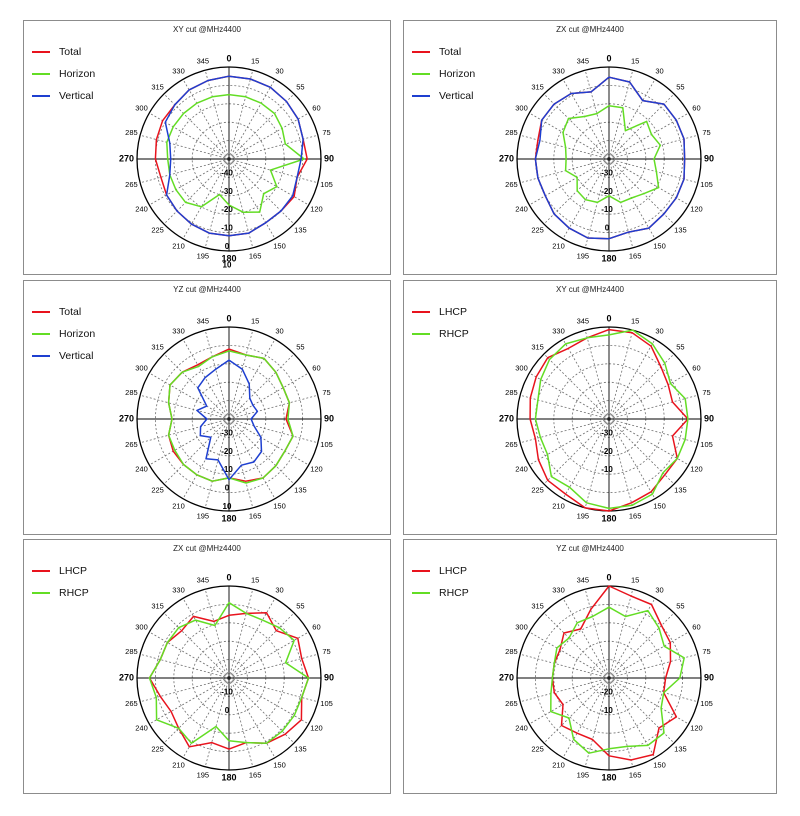 This screenshot has height=816, width=800. I want to click on grid-spokes, so click(609, 159).